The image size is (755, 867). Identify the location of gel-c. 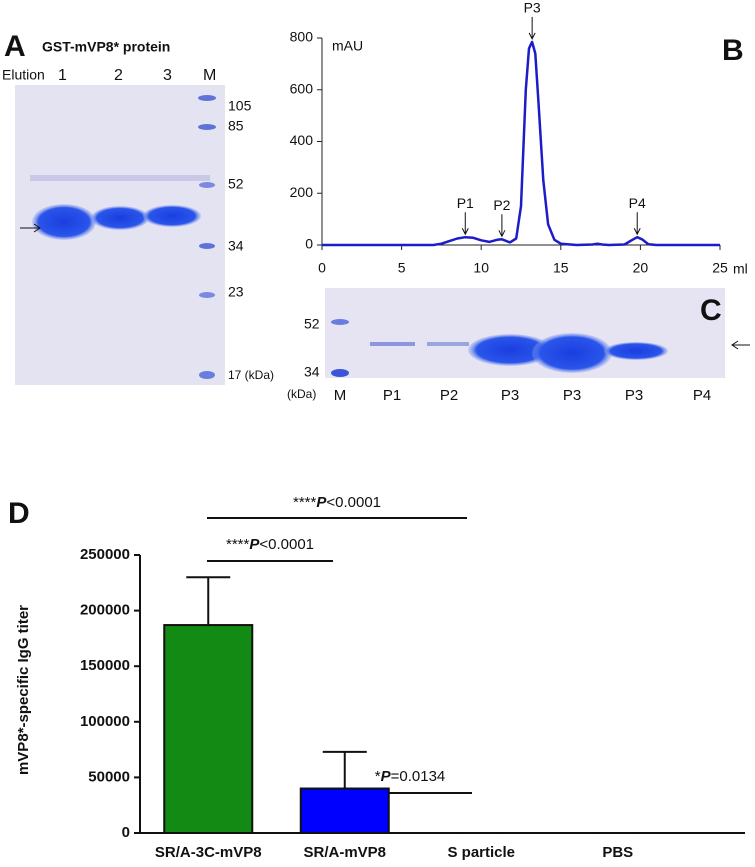
(525, 333).